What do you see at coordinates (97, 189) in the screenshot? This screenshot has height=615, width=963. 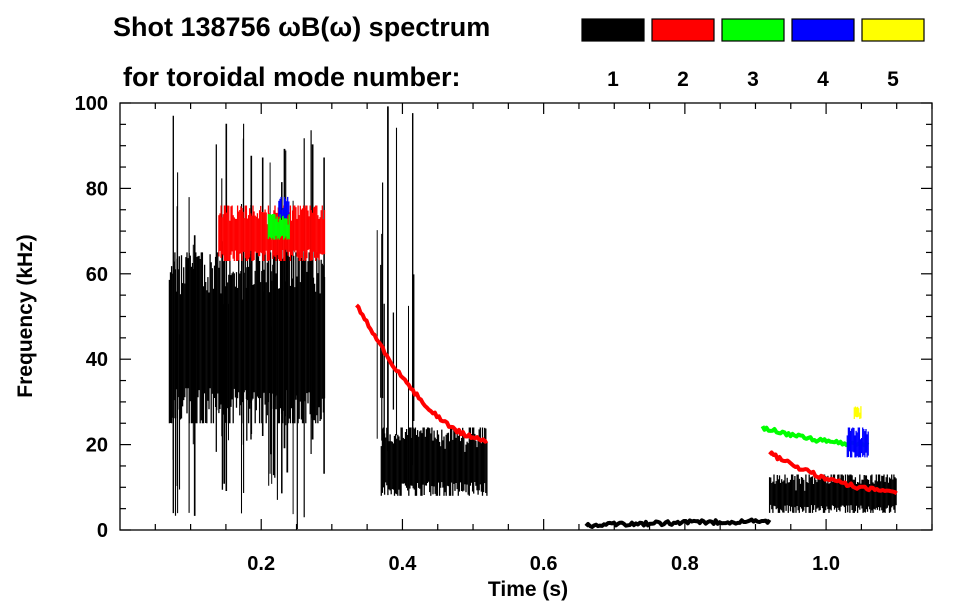 I see `y-tick-label: 80` at bounding box center [97, 189].